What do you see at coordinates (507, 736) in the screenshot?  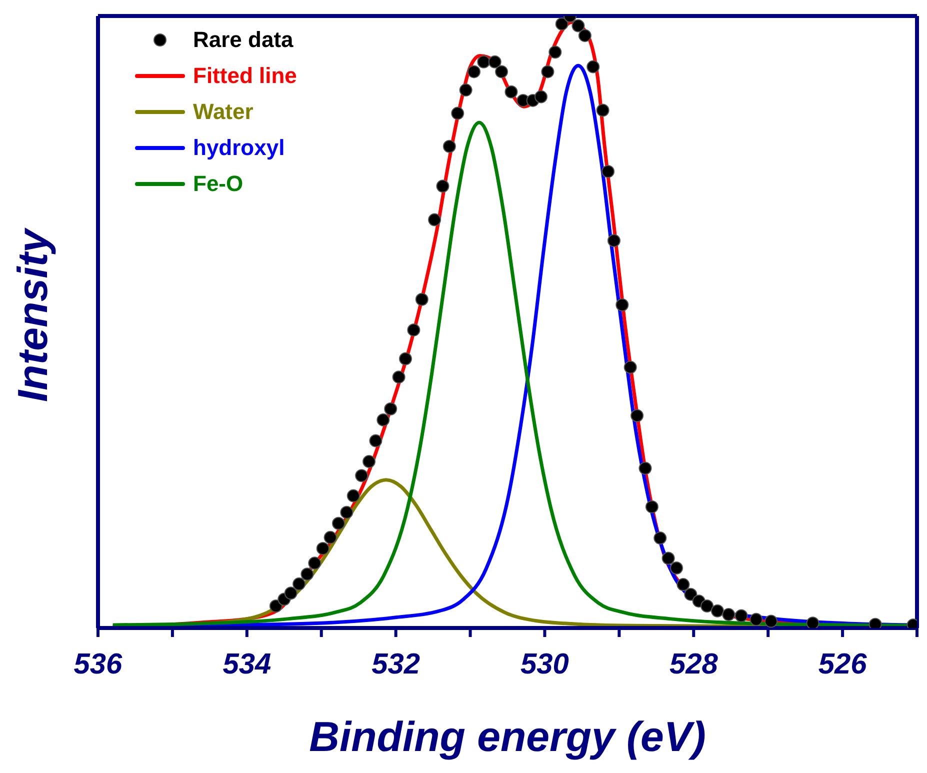 I see `x-axis-title: Binding energy (eV)` at bounding box center [507, 736].